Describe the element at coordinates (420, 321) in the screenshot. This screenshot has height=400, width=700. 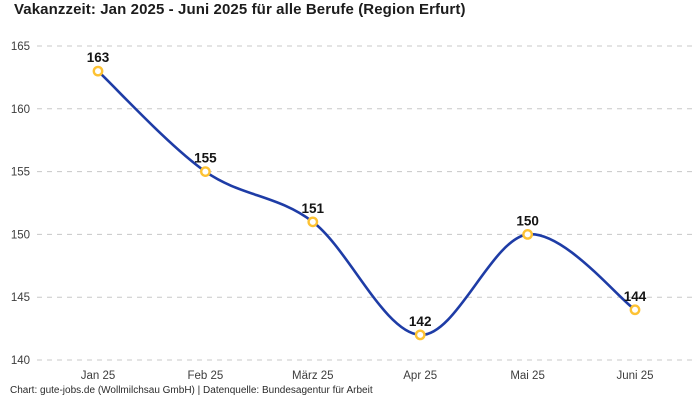
I see `data-point-label: 142` at that location.